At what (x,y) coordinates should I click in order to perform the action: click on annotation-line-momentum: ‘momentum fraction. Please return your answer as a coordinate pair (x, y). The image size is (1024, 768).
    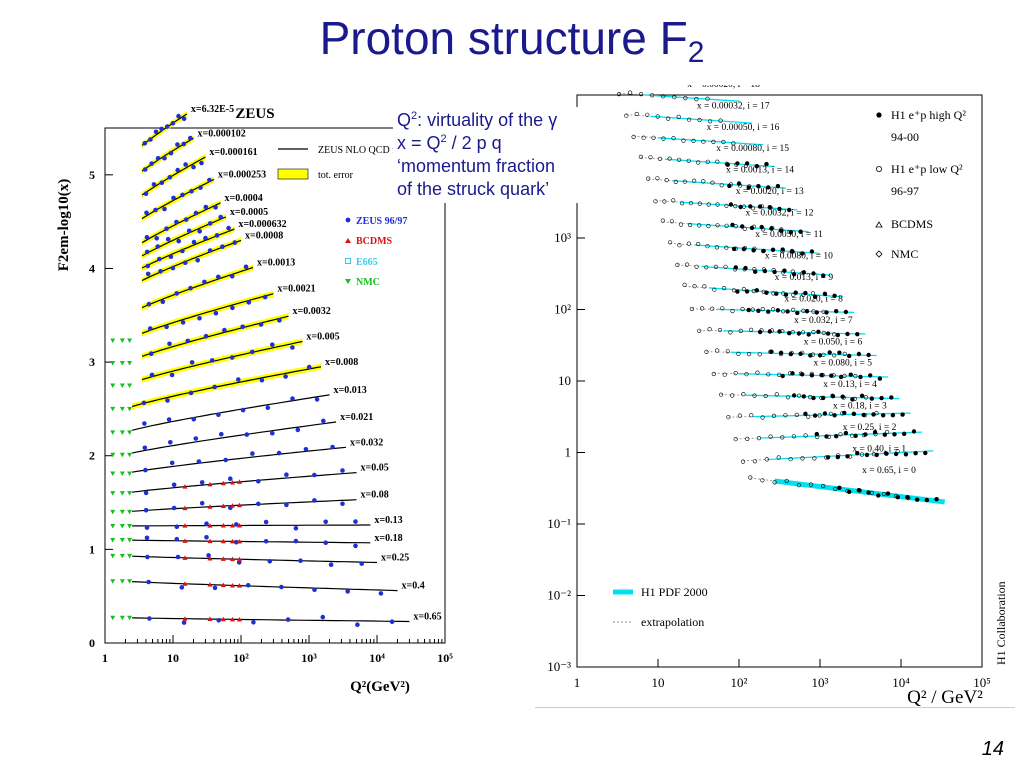
    Looking at the image, I should click on (476, 166).